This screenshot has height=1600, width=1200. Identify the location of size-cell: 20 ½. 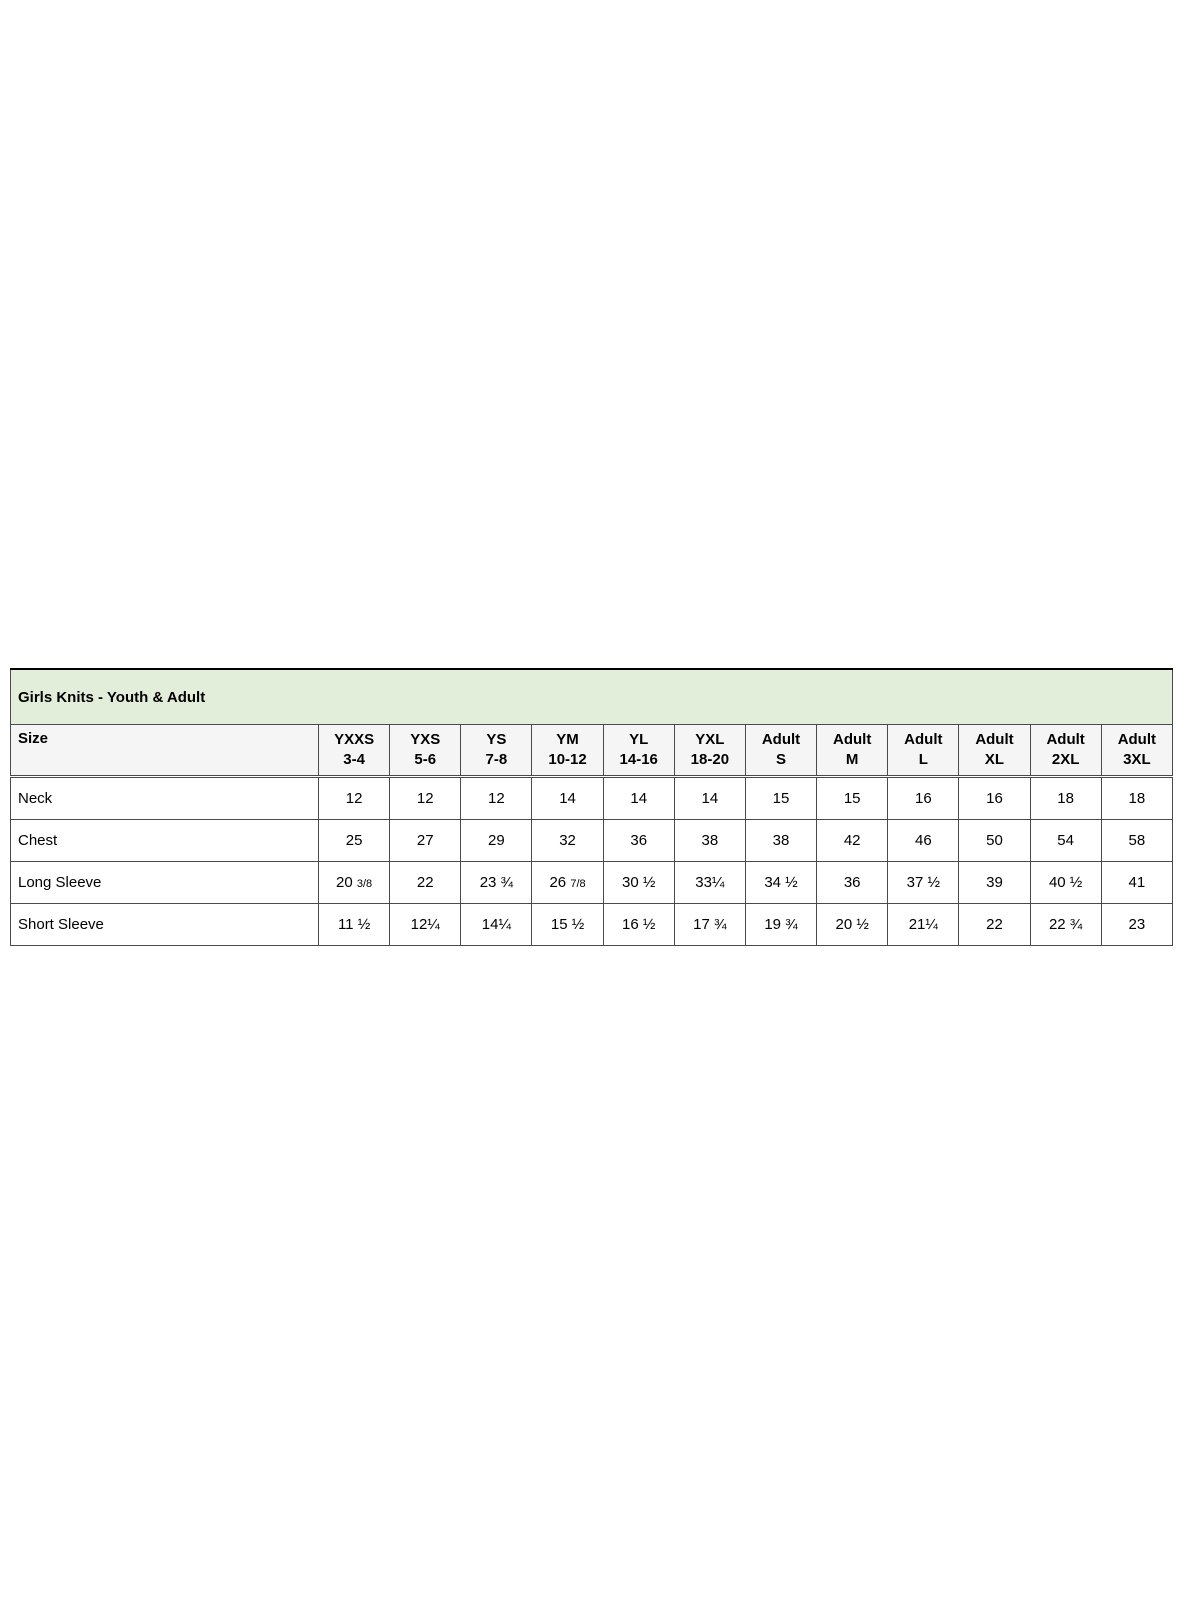
(852, 924).